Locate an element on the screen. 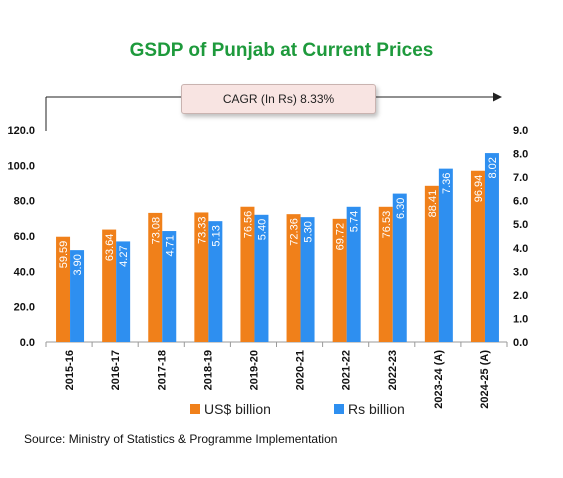 The image size is (563, 478). y-left-tick-label: 20.0 is located at coordinates (24, 308).